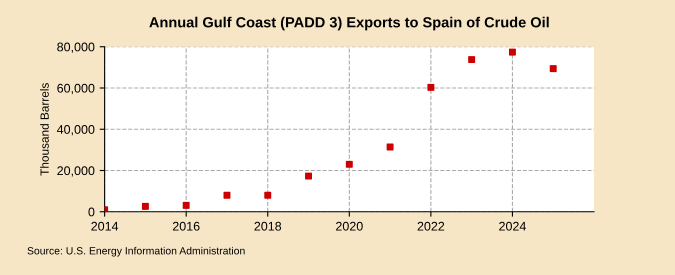 The height and width of the screenshot is (275, 675). Describe the element at coordinates (75, 89) in the screenshot. I see `y-tick-label: 60,000` at that location.